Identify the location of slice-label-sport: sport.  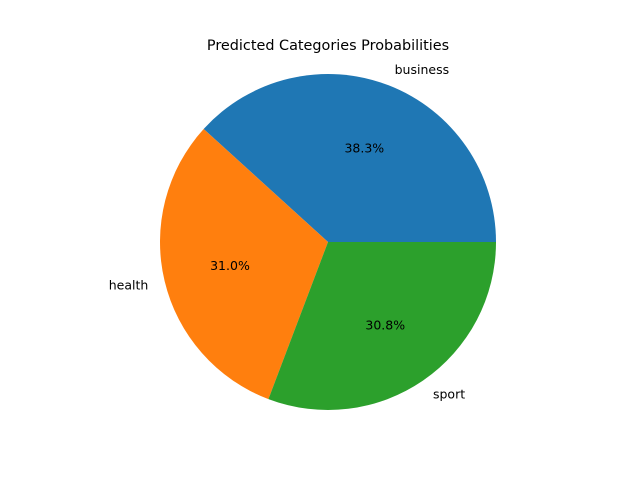
(449, 394).